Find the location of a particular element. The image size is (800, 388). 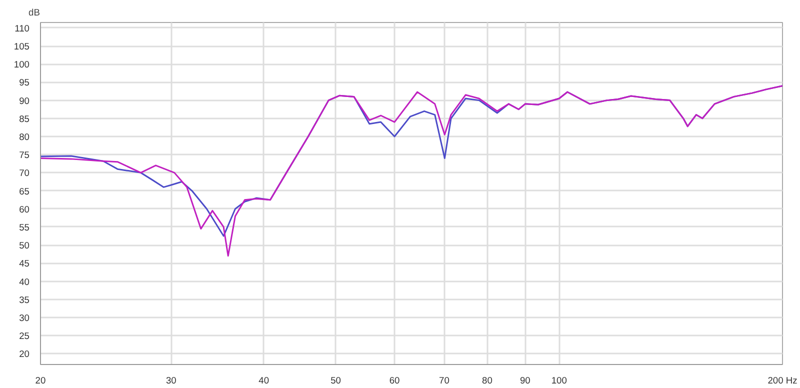

y-tick-label: 100 is located at coordinates (22, 65).